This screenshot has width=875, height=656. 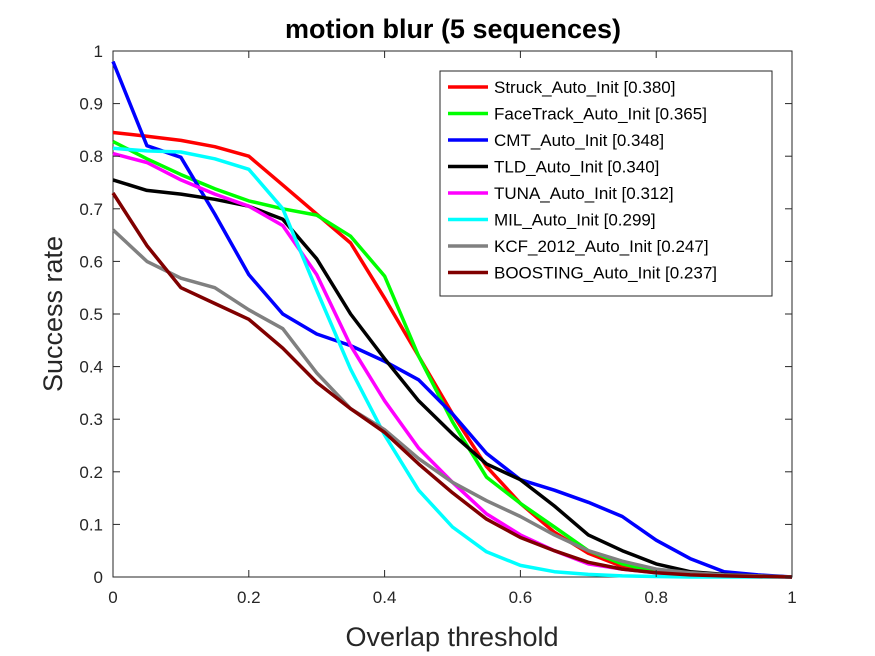 I want to click on y-tick-label: 0.9, so click(x=91, y=104).